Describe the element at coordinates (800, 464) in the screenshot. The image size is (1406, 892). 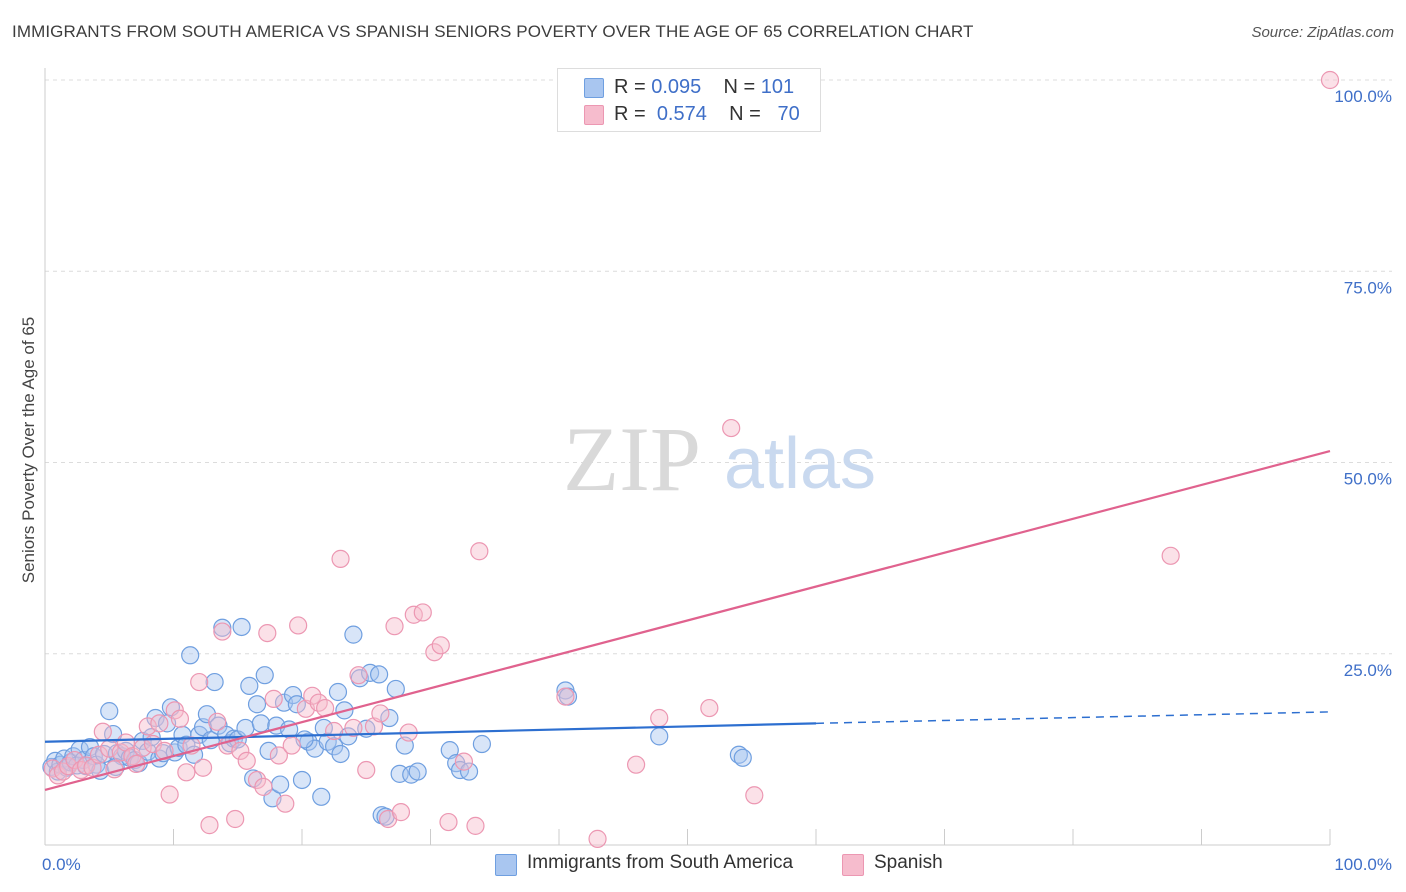
I see `watermark-atlas: atlas` at that location.